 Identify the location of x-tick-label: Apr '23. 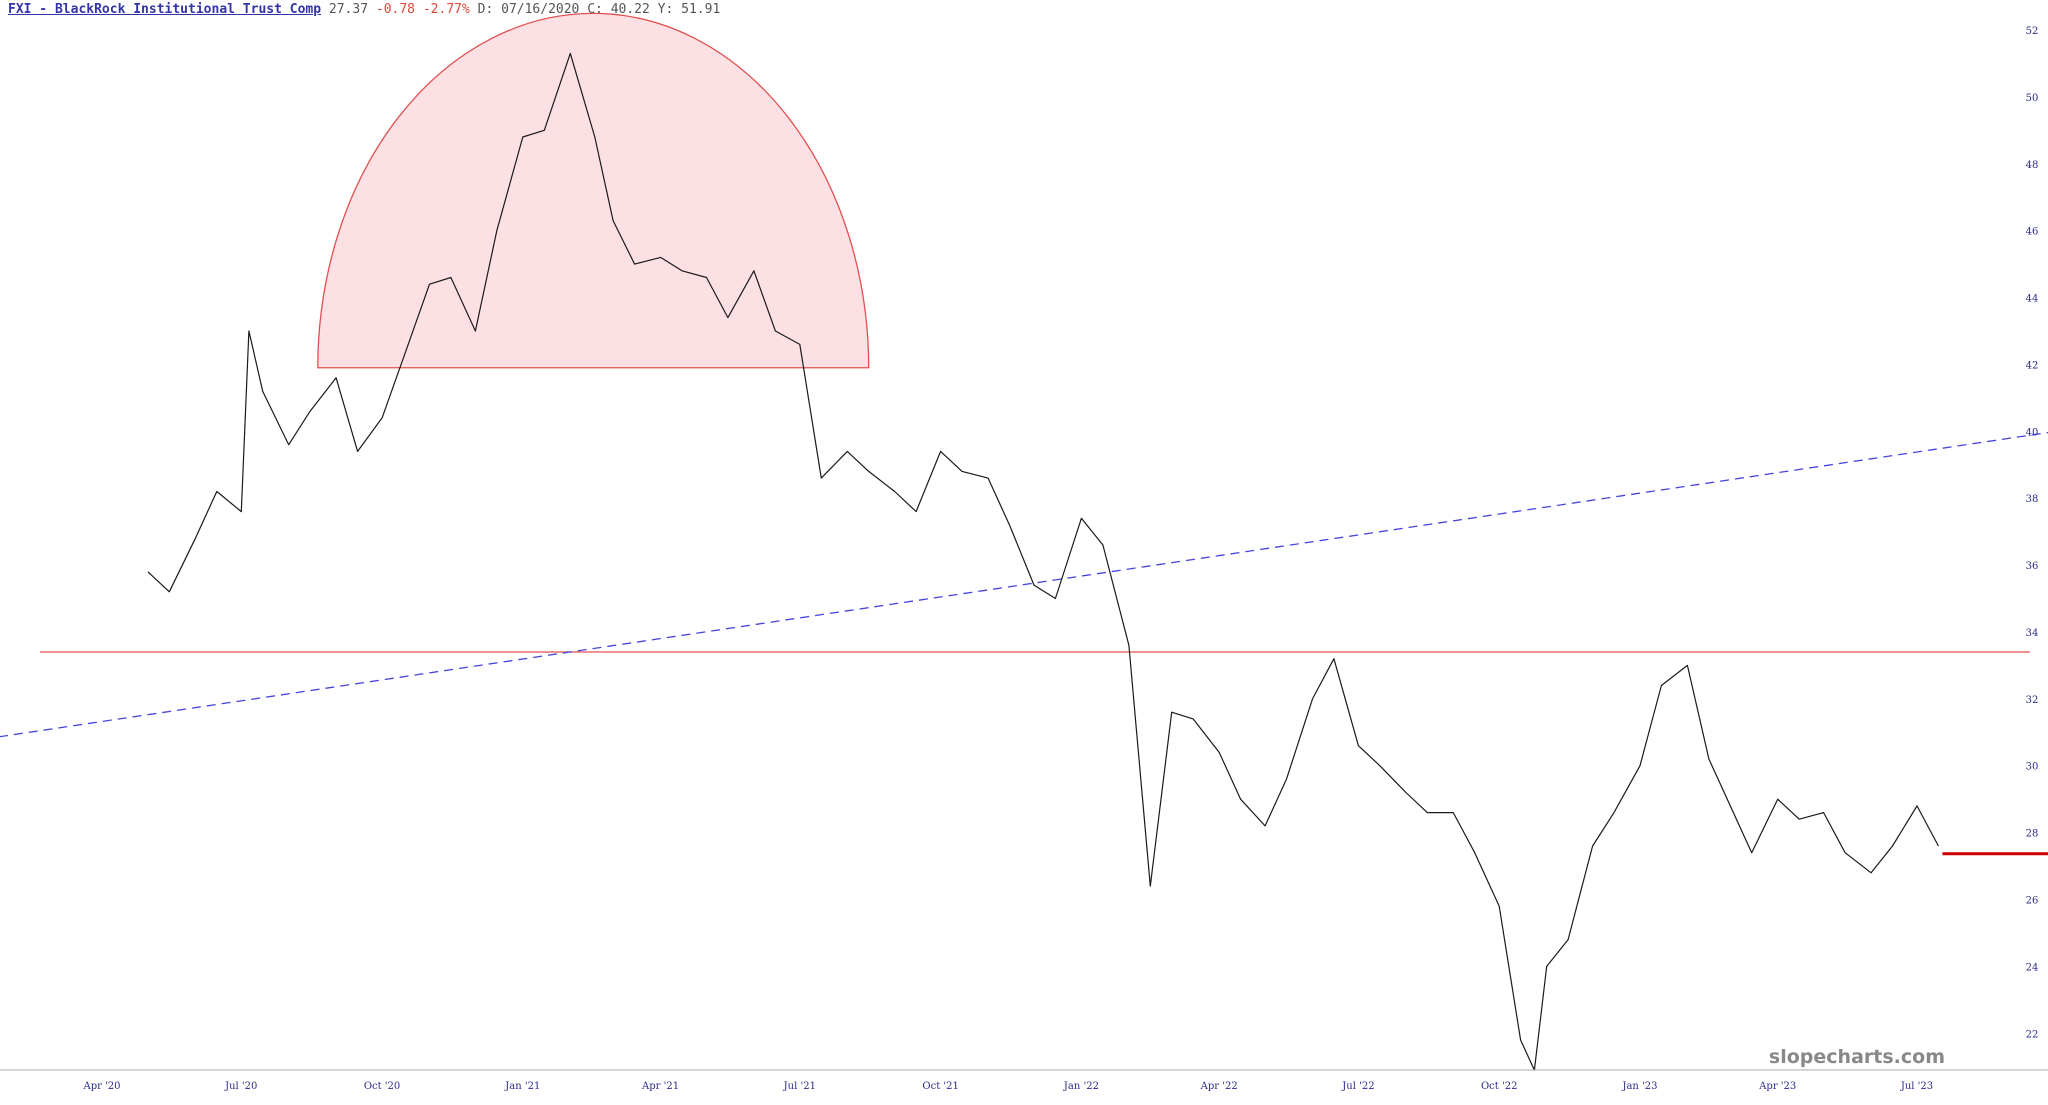
(1777, 1086).